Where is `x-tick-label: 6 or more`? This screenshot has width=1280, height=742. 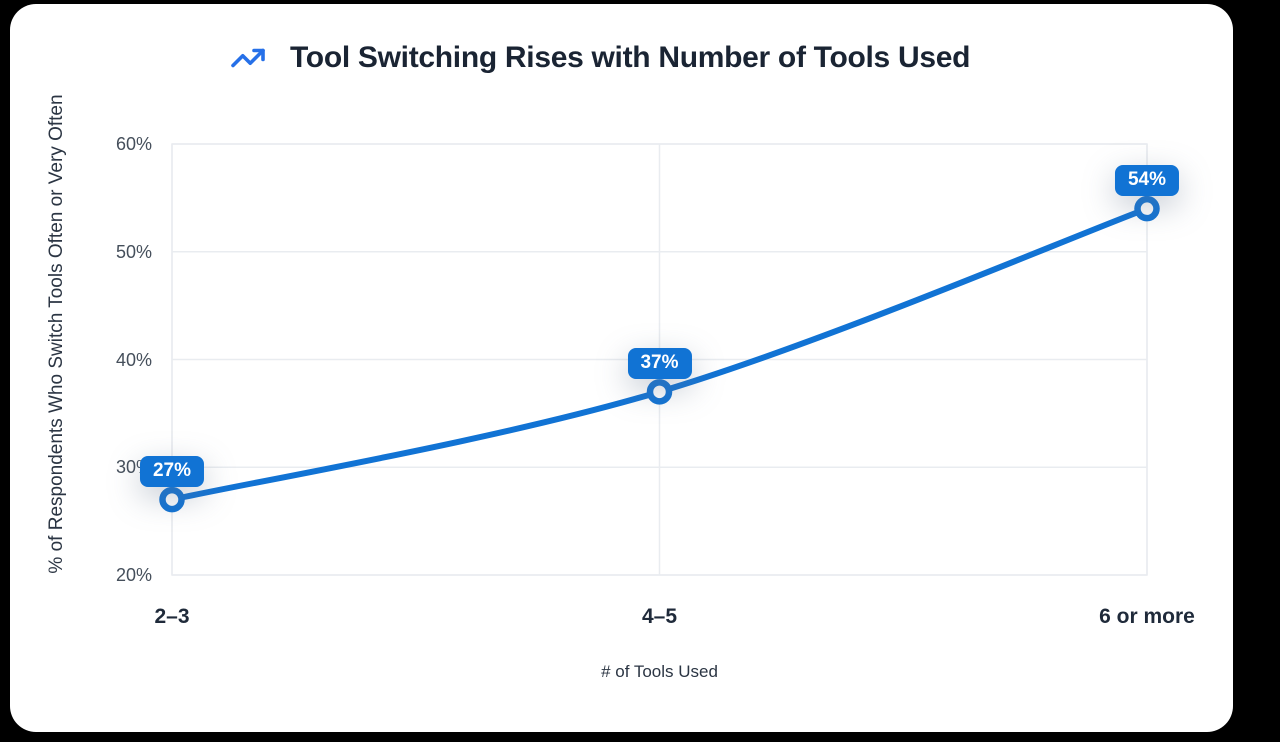
x-tick-label: 6 or more is located at coordinates (1147, 616).